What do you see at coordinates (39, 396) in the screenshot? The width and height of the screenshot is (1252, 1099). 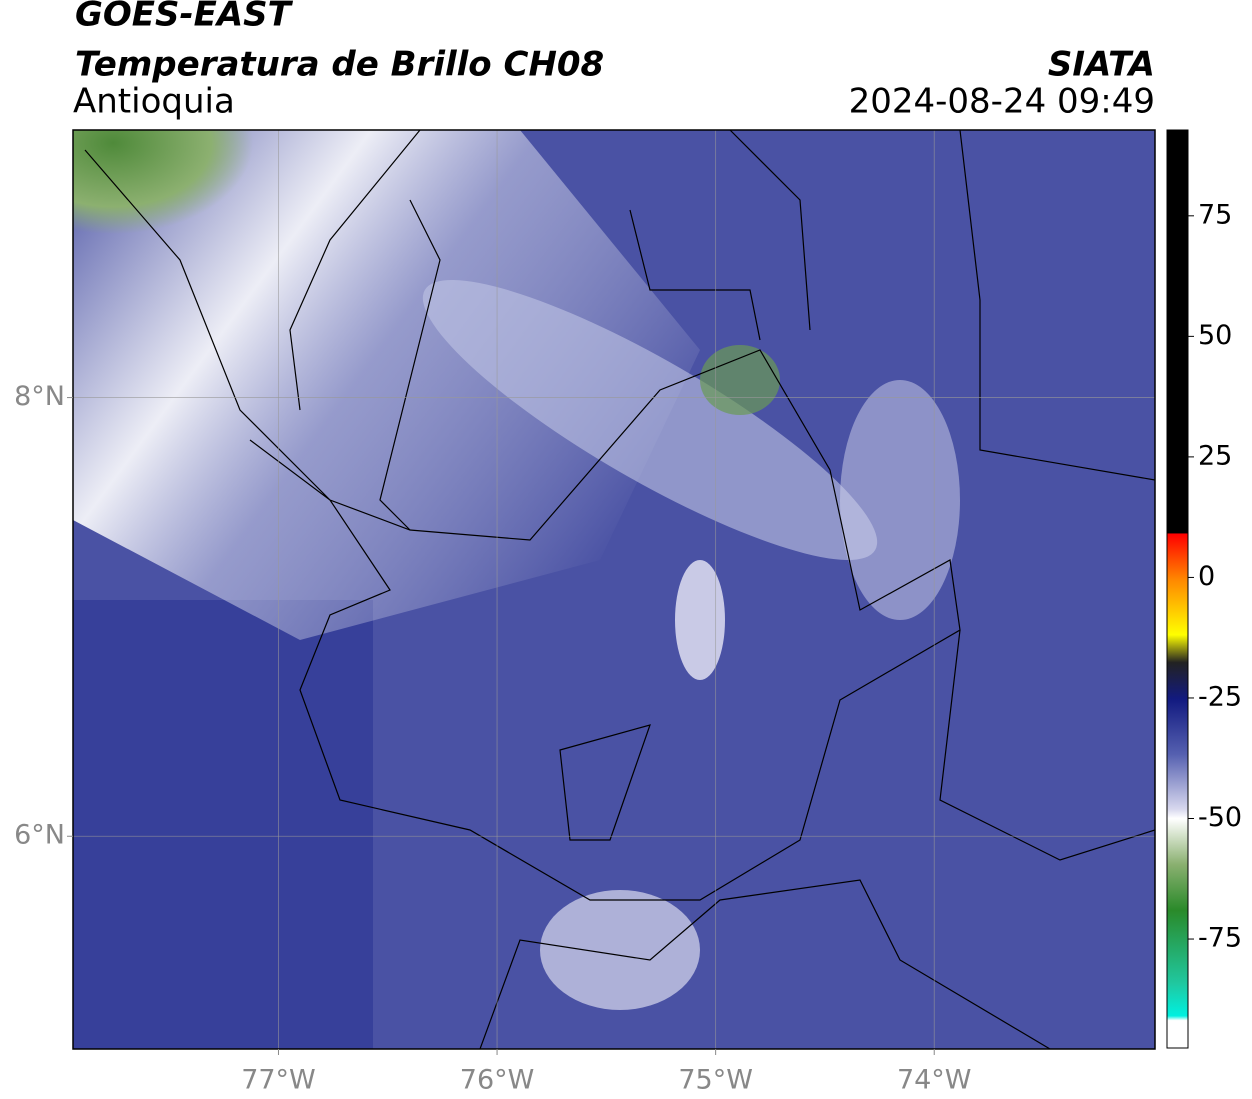 I see `y-tick-label: 8°N` at bounding box center [39, 396].